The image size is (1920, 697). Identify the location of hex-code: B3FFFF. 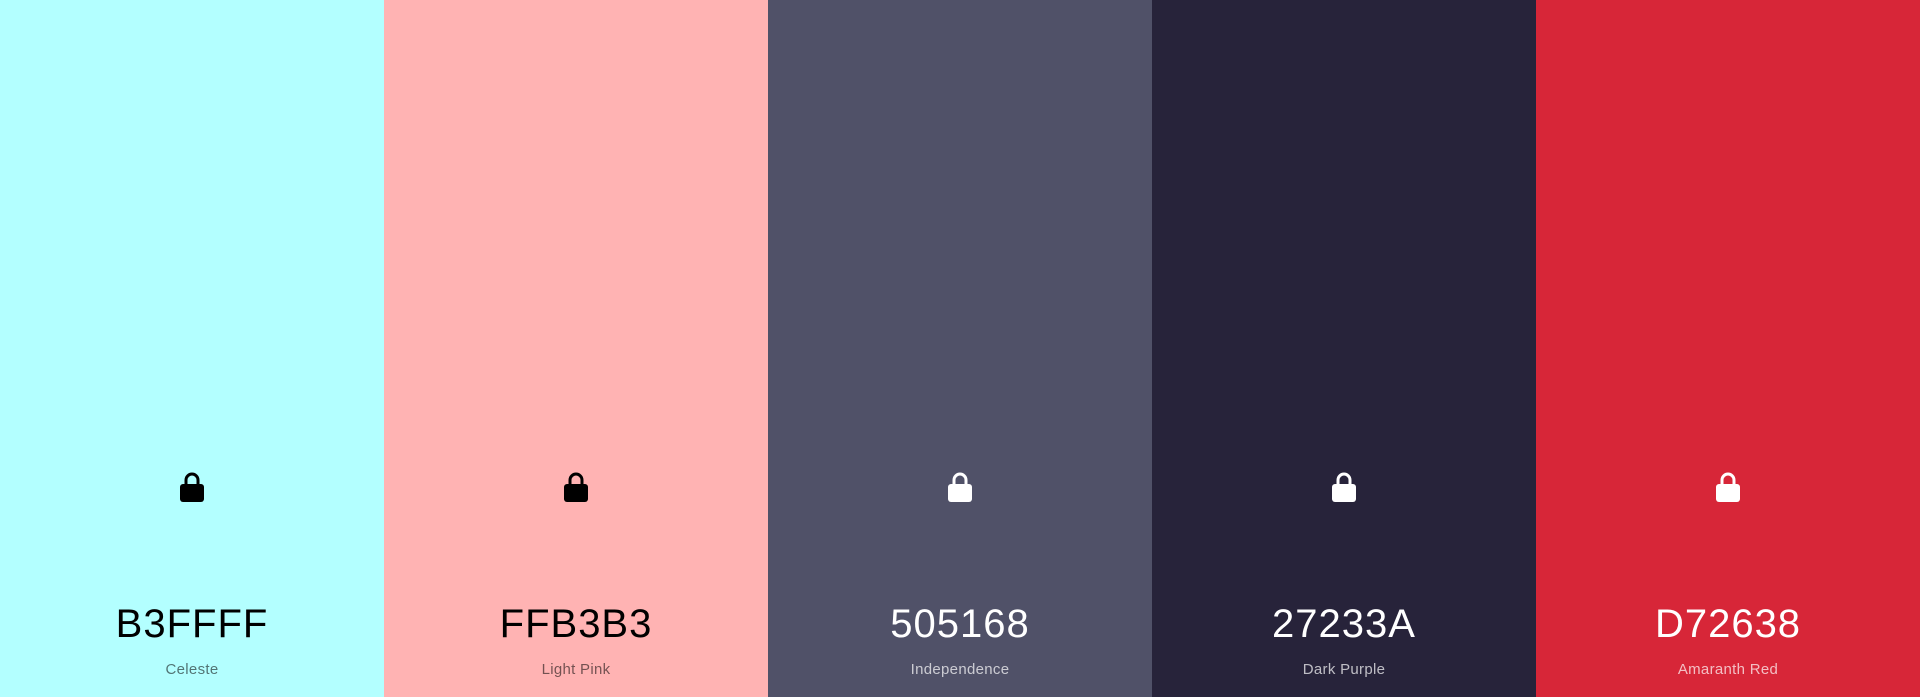
(192, 624).